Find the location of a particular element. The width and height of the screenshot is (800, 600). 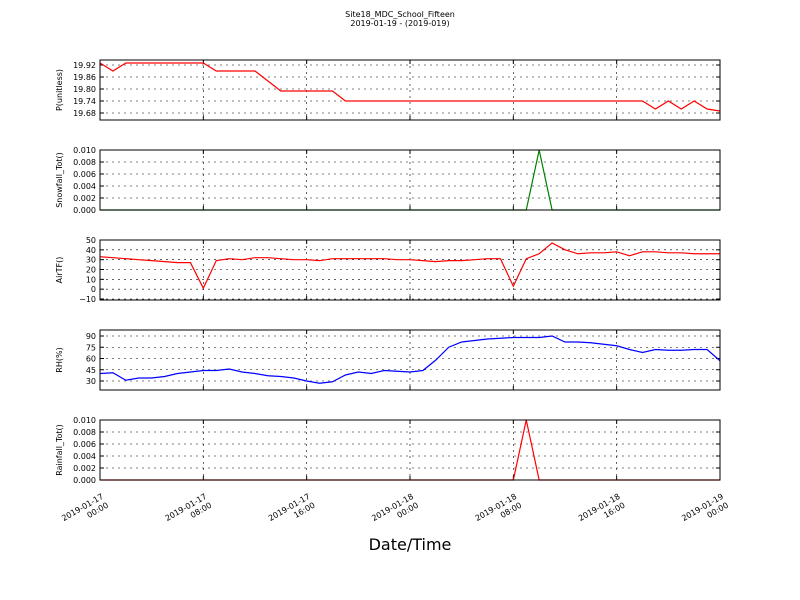

y-tick-label: 19.92 is located at coordinates (84, 65).